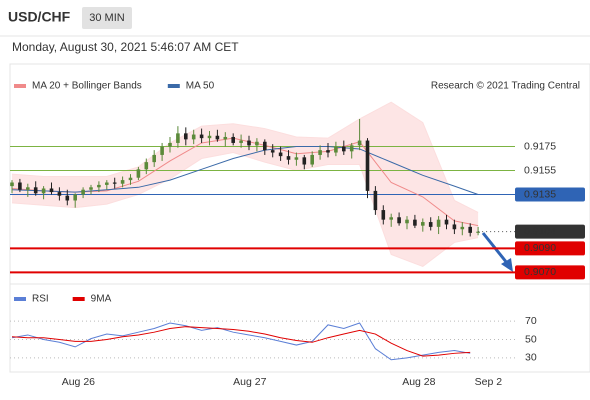 This screenshot has width=590, height=400. I want to click on last-price-label: 0.9104, so click(540, 231).